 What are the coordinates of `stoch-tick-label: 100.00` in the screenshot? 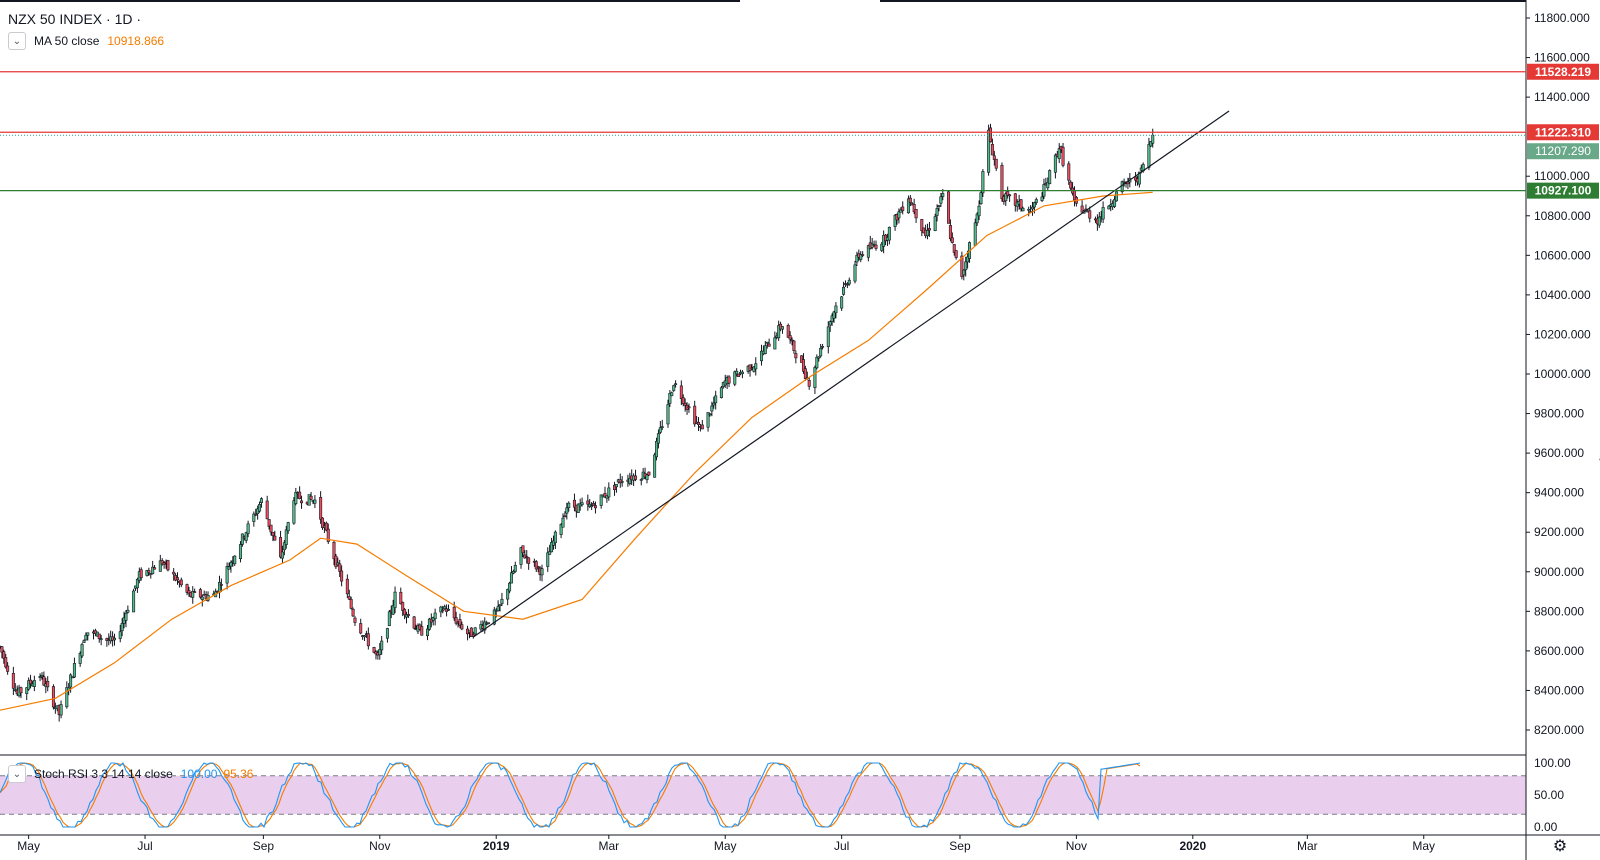 It's located at (1552, 763).